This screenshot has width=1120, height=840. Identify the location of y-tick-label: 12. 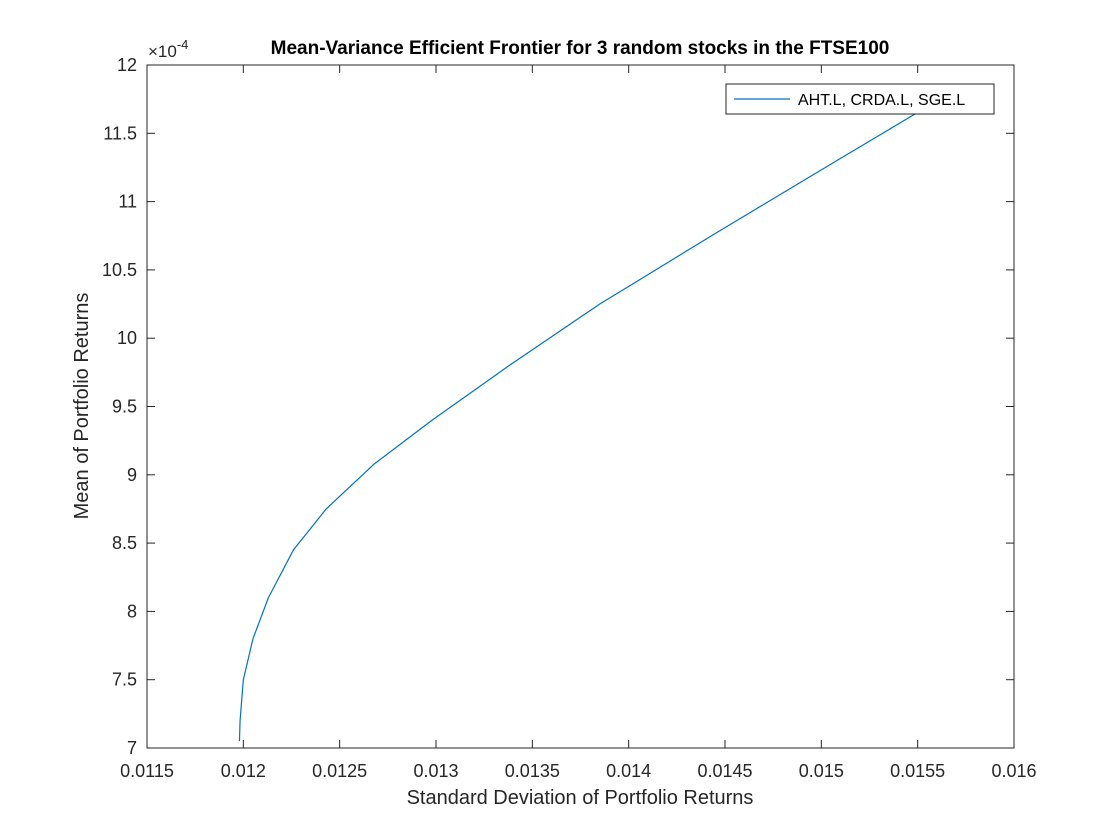
(127, 65).